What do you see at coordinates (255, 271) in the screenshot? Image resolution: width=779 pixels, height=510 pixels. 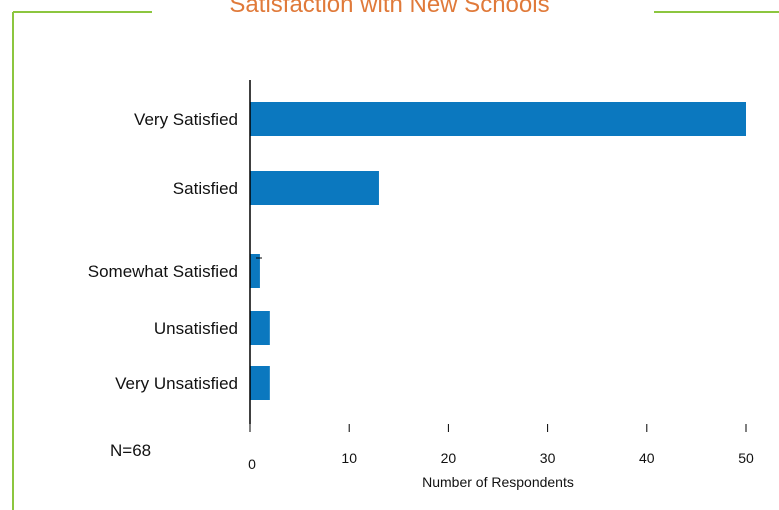 I see `bar-somewhat-satisfied` at bounding box center [255, 271].